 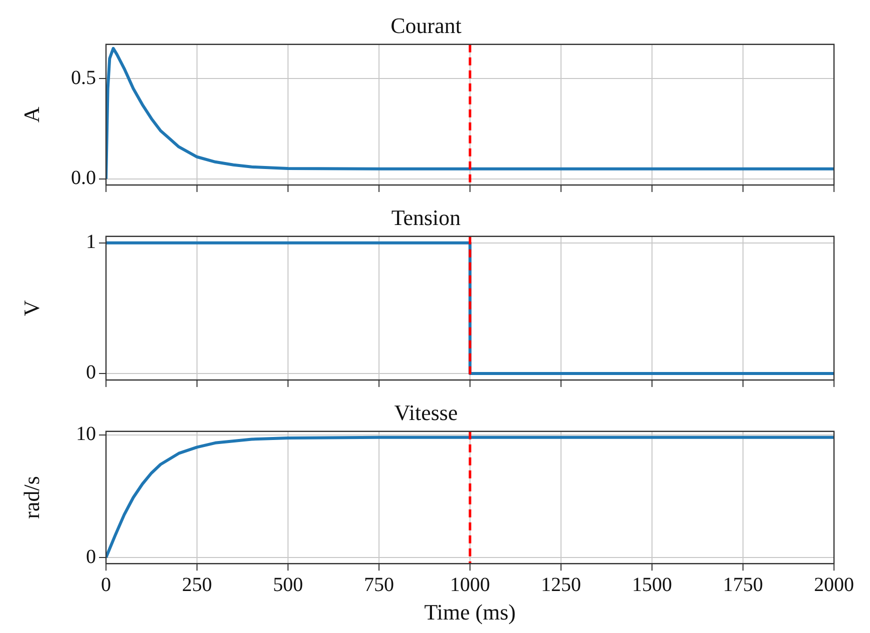 I want to click on x-tick-label: 0, so click(x=106, y=585).